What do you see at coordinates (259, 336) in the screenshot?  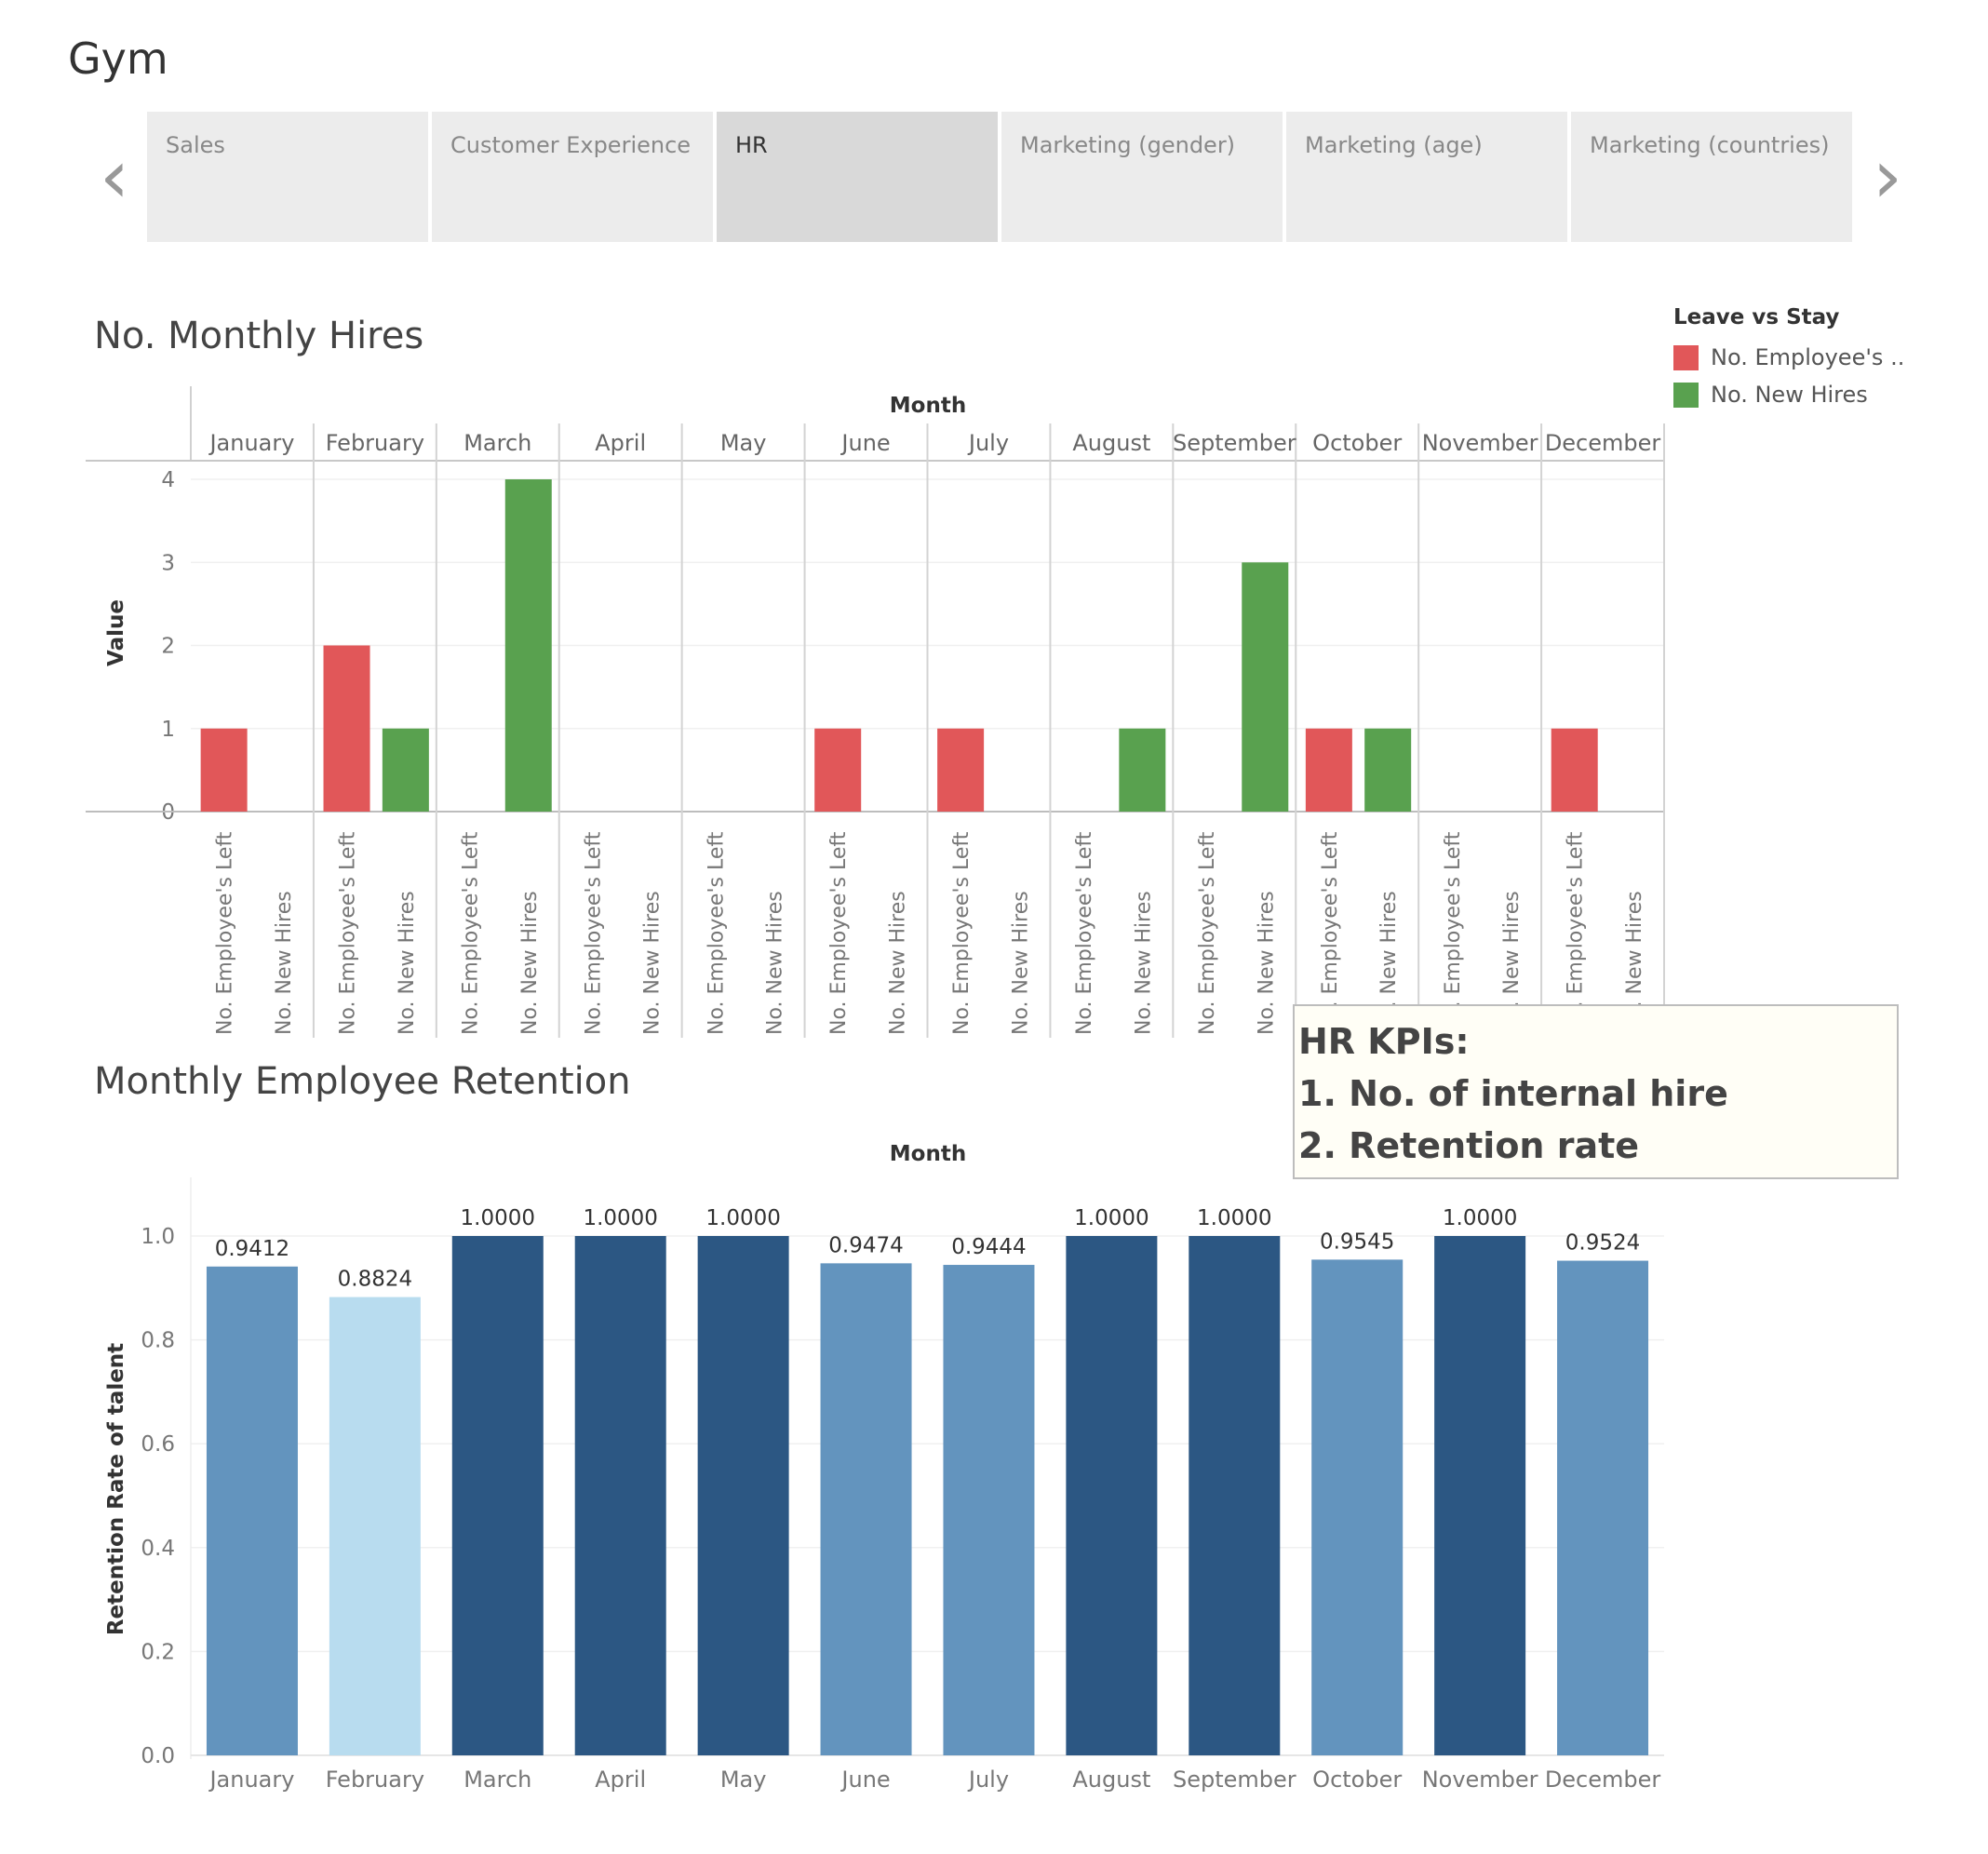 I see `hires-chart-title: No. Monthly Hires` at bounding box center [259, 336].